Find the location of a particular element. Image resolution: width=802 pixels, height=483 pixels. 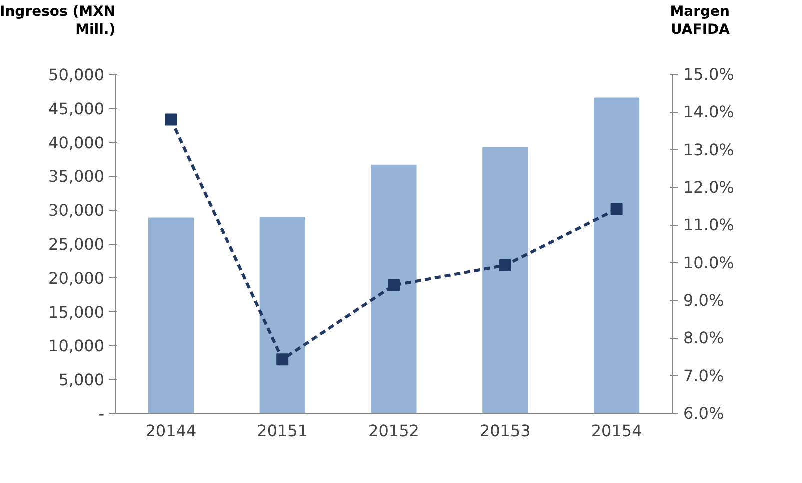

y-tick-label: 10,000 is located at coordinates (76, 346).